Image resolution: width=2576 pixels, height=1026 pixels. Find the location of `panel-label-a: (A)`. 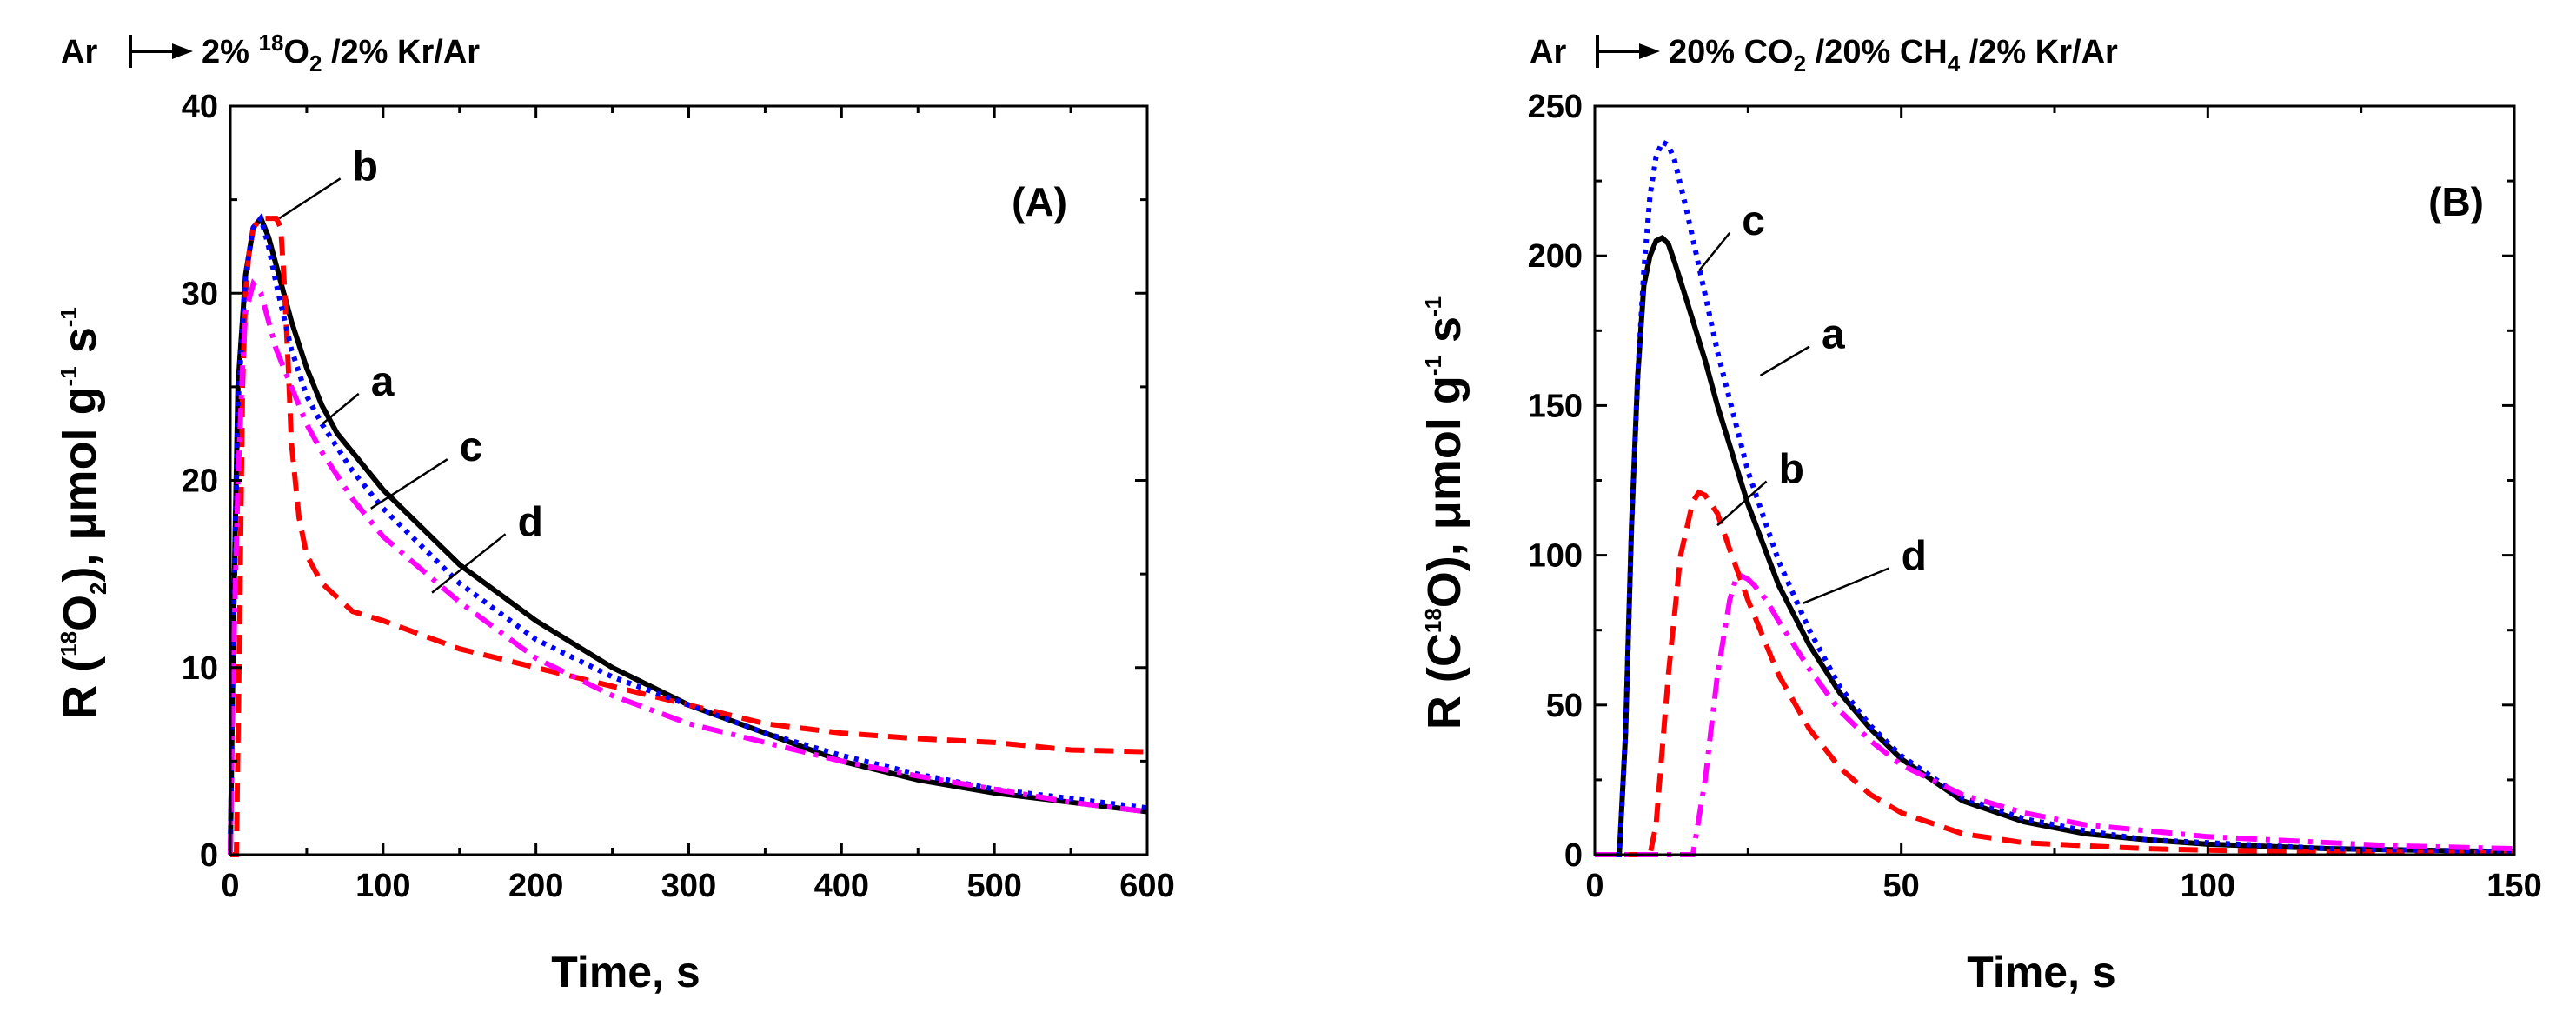

panel-label-a: (A) is located at coordinates (1039, 201).